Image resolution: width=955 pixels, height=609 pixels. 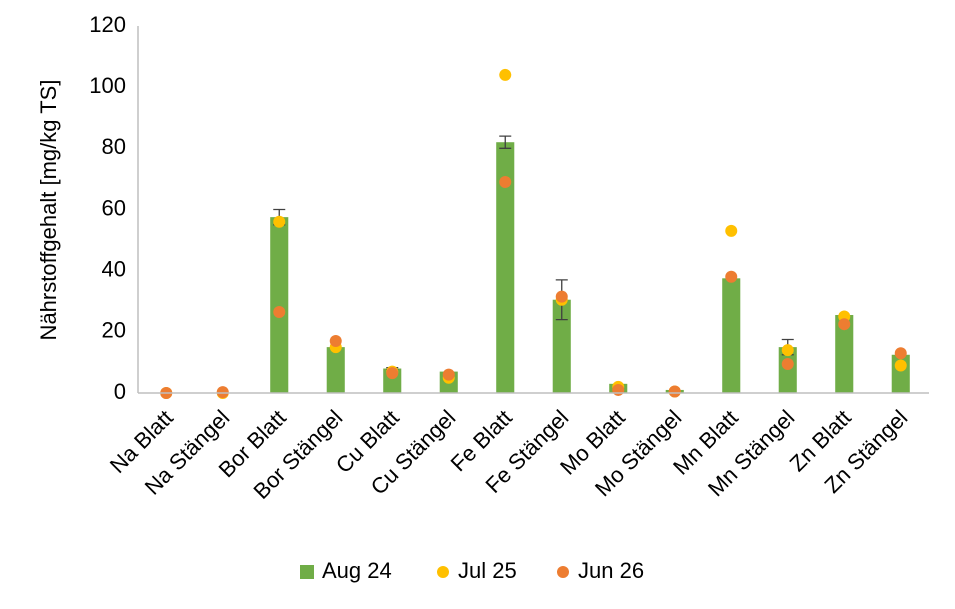 I want to click on legend-label: Jun 26, so click(x=611, y=570).